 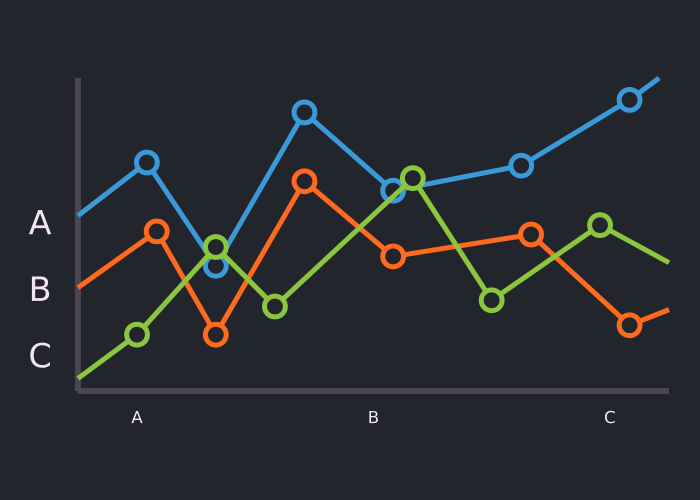 I want to click on text: A, so click(x=40, y=222).